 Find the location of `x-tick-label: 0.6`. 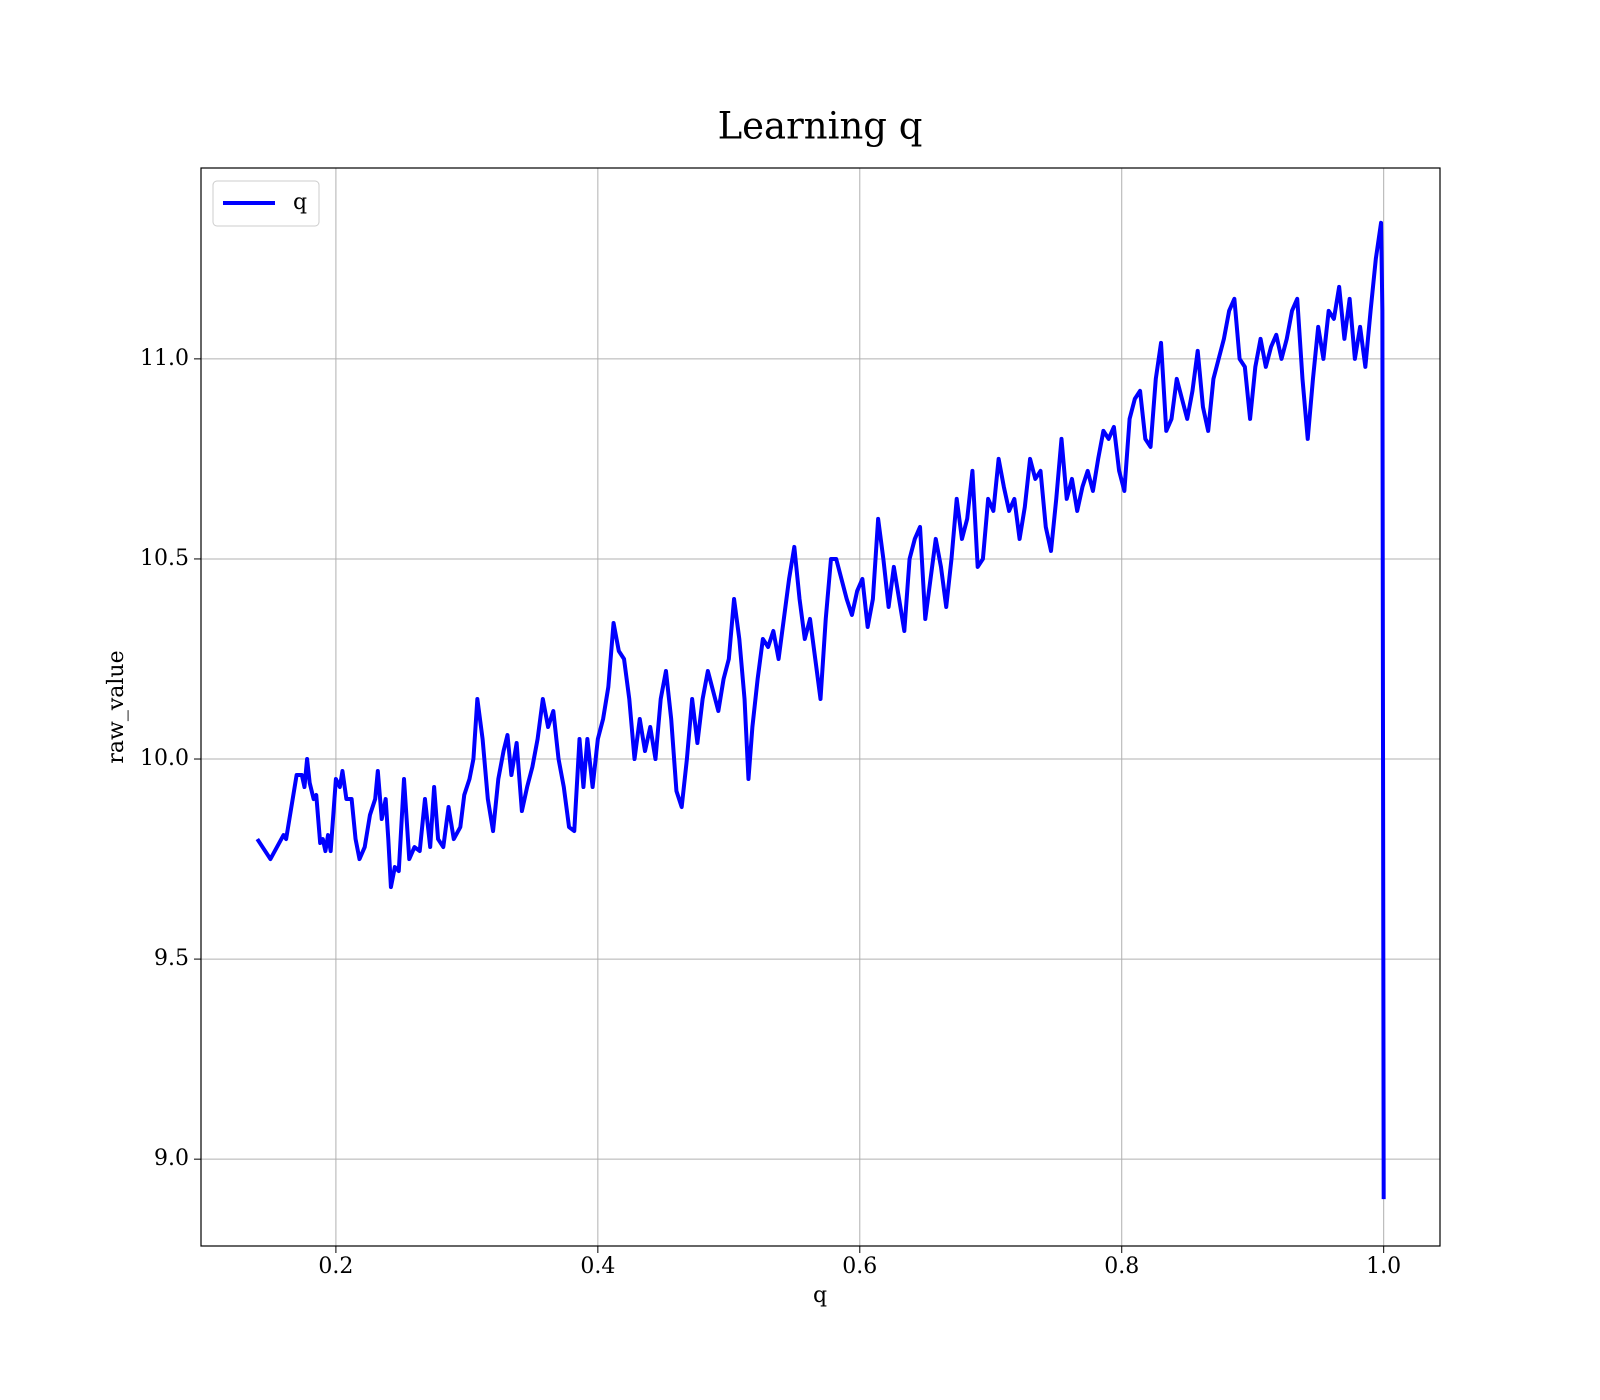

x-tick-label: 0.6 is located at coordinates (859, 1266).